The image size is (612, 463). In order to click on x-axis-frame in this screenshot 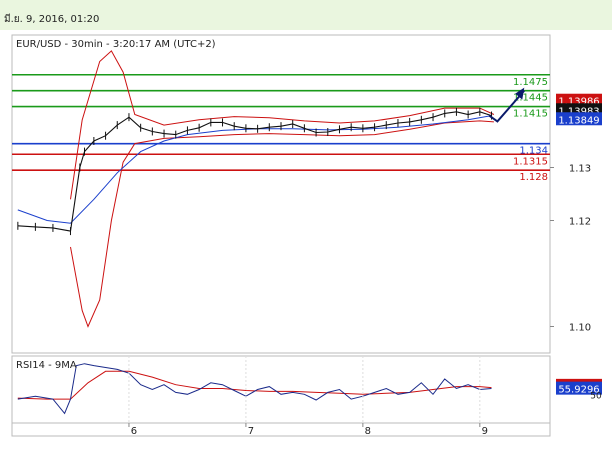, I will do `click(281, 429)`.